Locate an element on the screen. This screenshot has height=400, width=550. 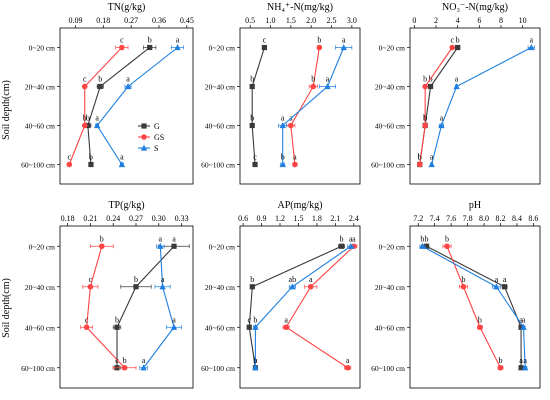
legend-marker is located at coordinates (144, 126).